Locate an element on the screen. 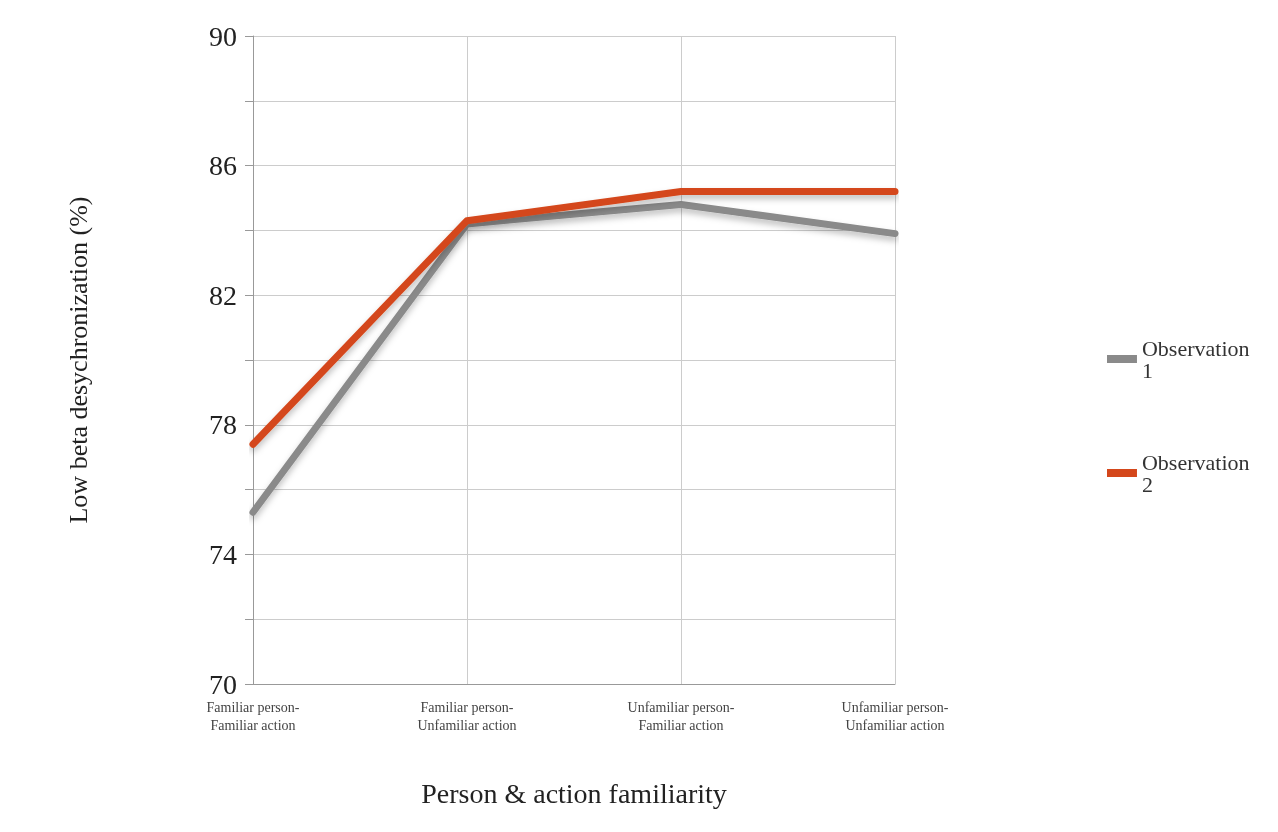 Image resolution: width=1278 pixels, height=832 pixels. x-tick-label: Unfamiliar person-Unfamiliar action is located at coordinates (895, 716).